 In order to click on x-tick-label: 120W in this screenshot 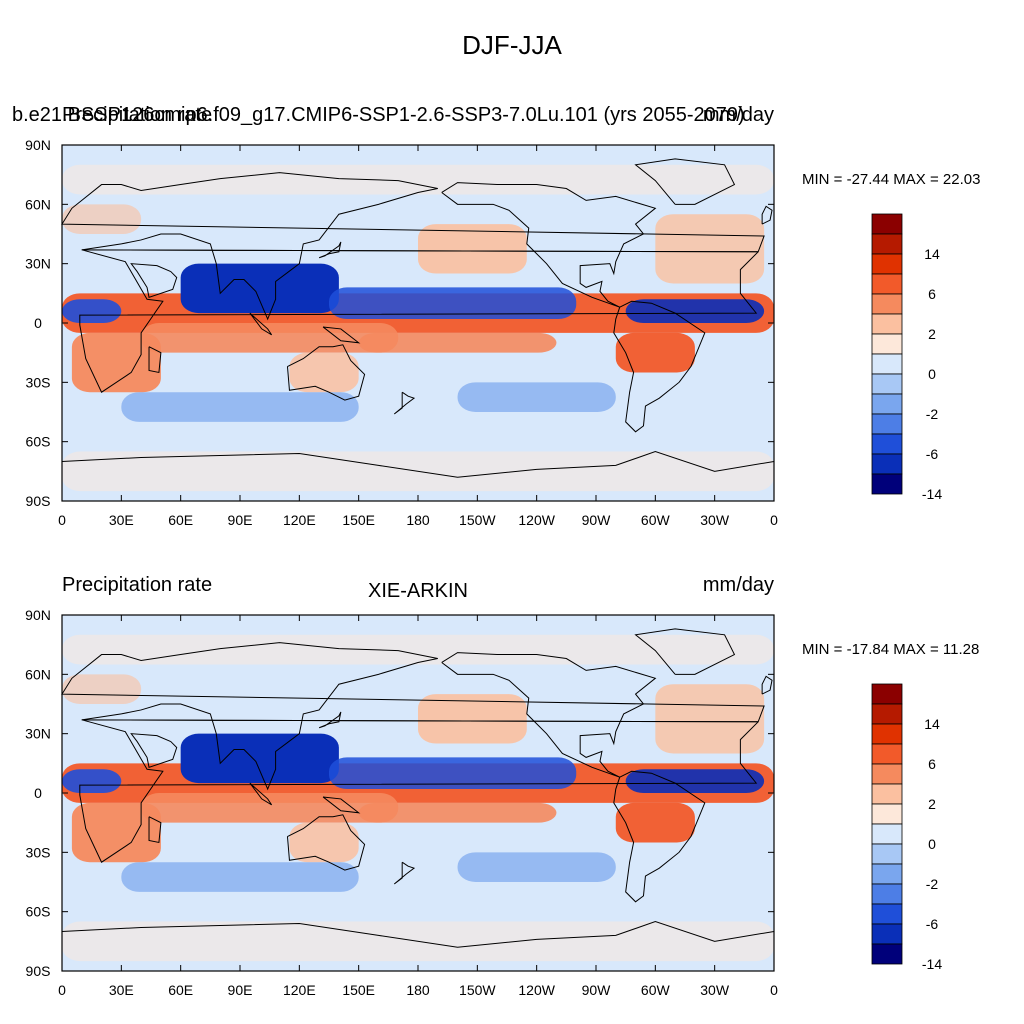, I will do `click(536, 520)`.